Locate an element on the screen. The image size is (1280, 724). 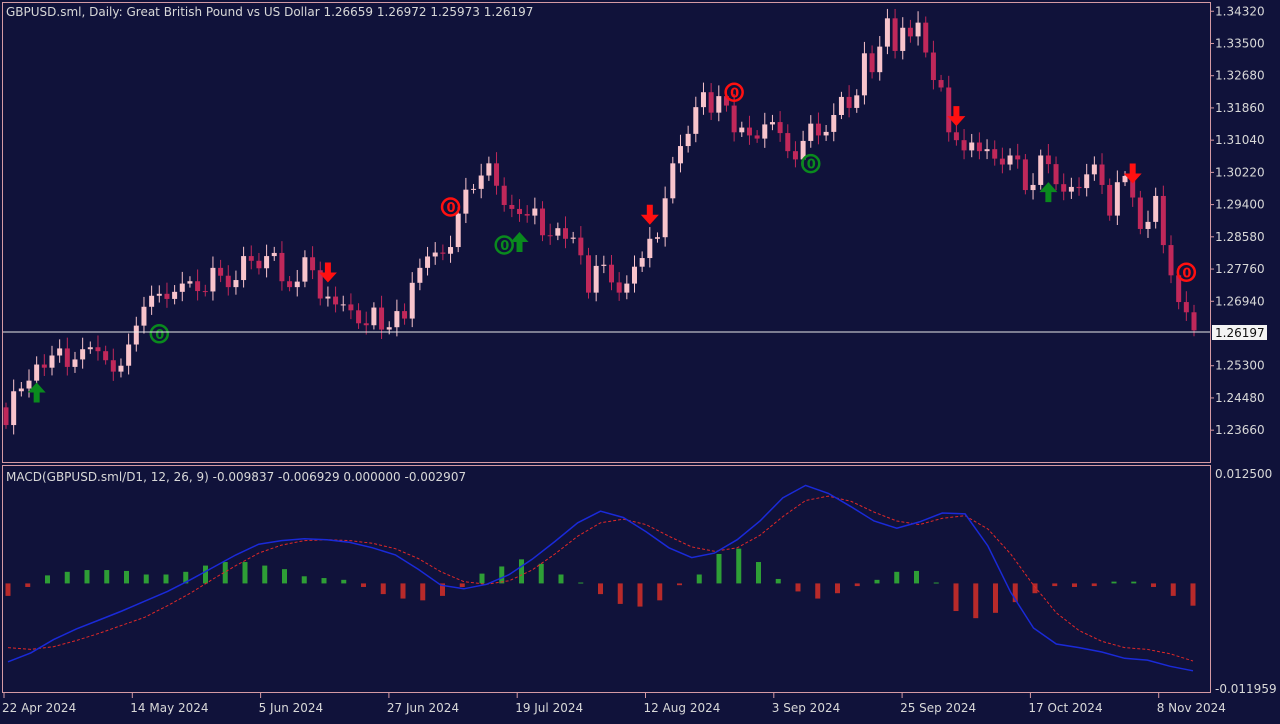
time-axis-label: 17 Oct 2024 is located at coordinates (1065, 708).